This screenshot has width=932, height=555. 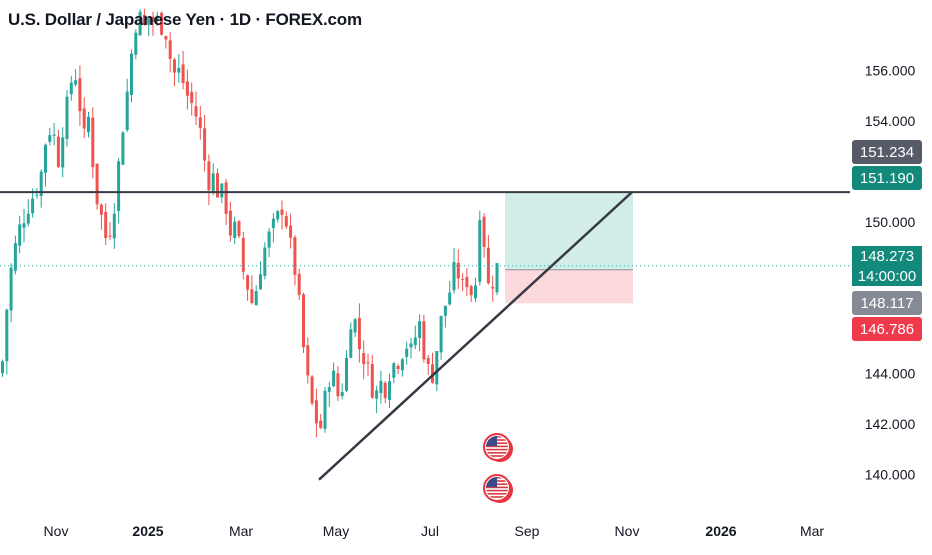 I want to click on price-label-text: 151.234, so click(x=887, y=152).